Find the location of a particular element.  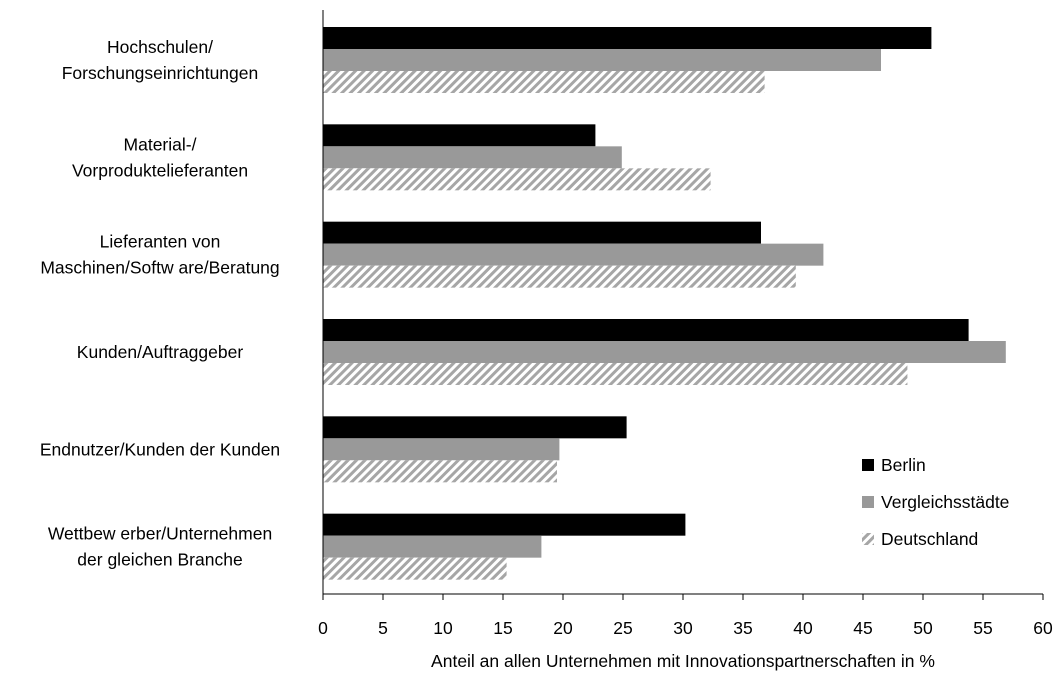

category-label-1-line-0: Material-/ is located at coordinates (160, 144).